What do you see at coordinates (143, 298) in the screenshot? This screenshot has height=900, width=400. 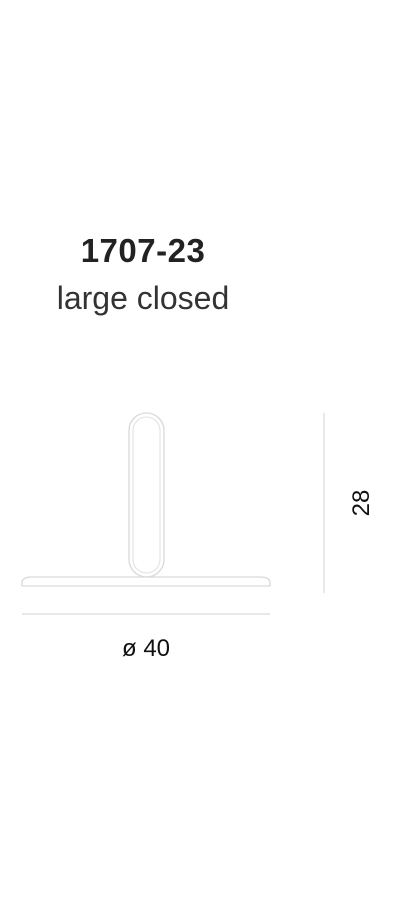 I see `product-variant: large closed` at bounding box center [143, 298].